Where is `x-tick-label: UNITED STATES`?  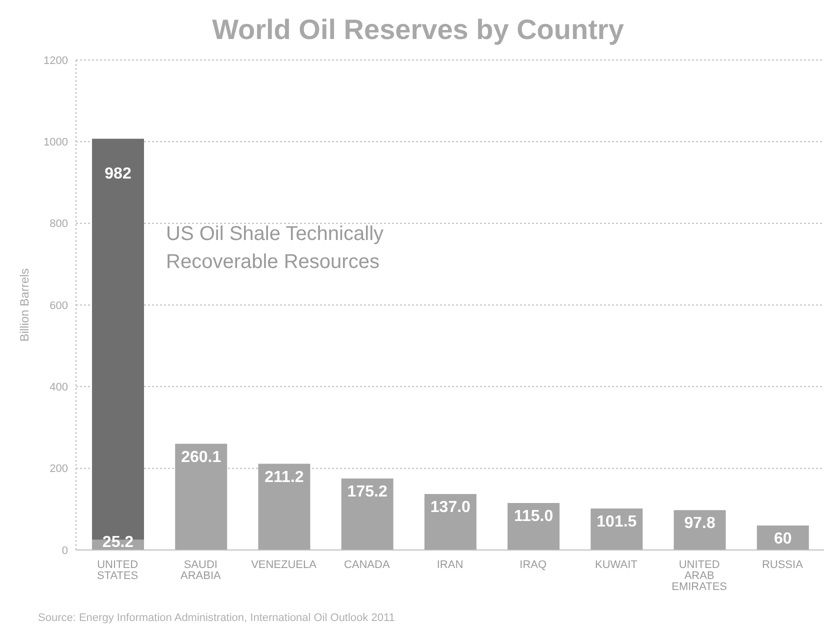
x-tick-label: UNITED STATES is located at coordinates (117, 570).